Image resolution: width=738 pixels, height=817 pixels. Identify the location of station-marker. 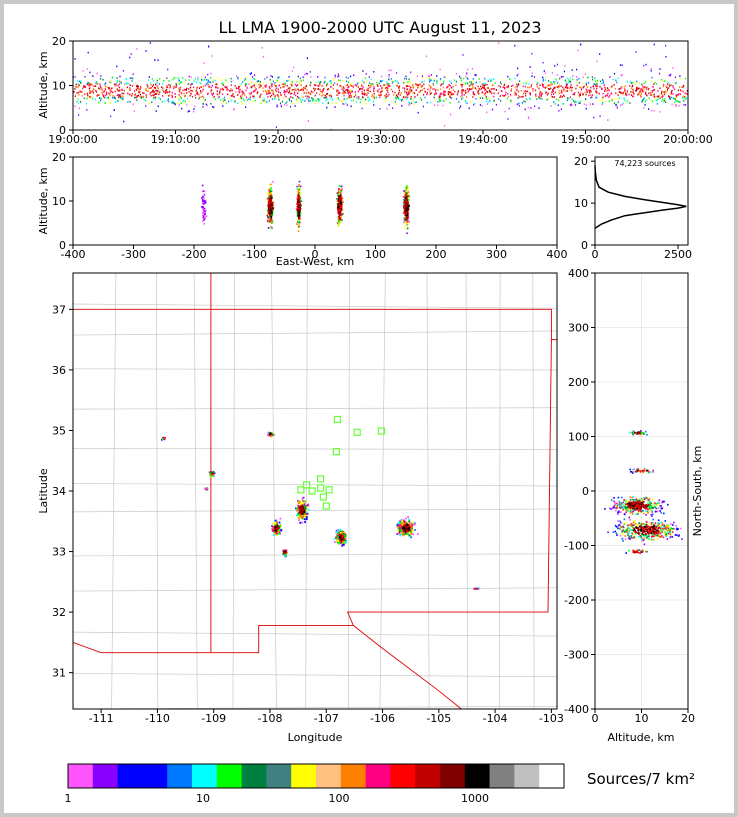
(337, 419).